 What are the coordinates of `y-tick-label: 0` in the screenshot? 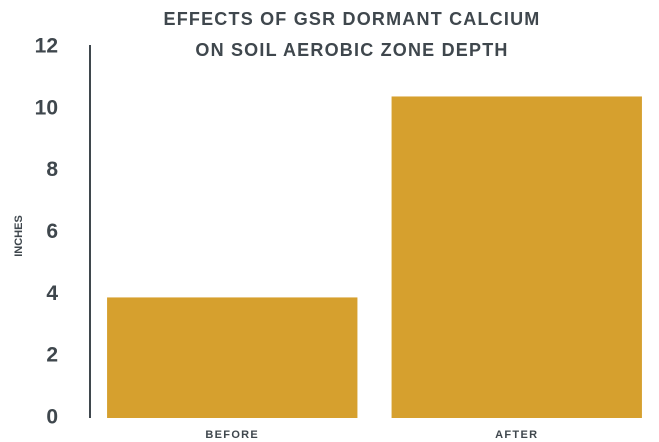 It's located at (52, 417).